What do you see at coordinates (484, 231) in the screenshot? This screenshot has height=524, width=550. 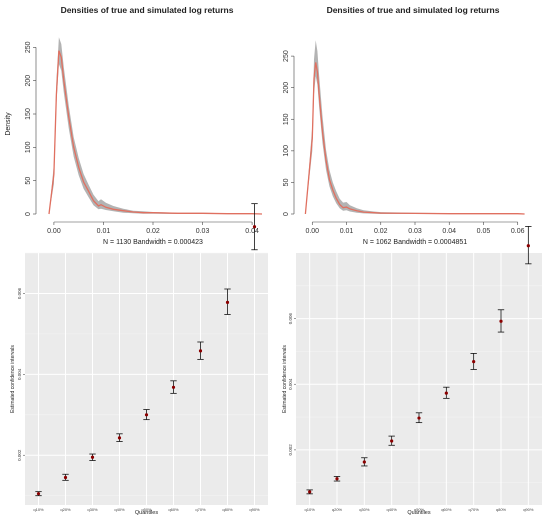 I see `x-tick-label: 0.05` at bounding box center [484, 231].